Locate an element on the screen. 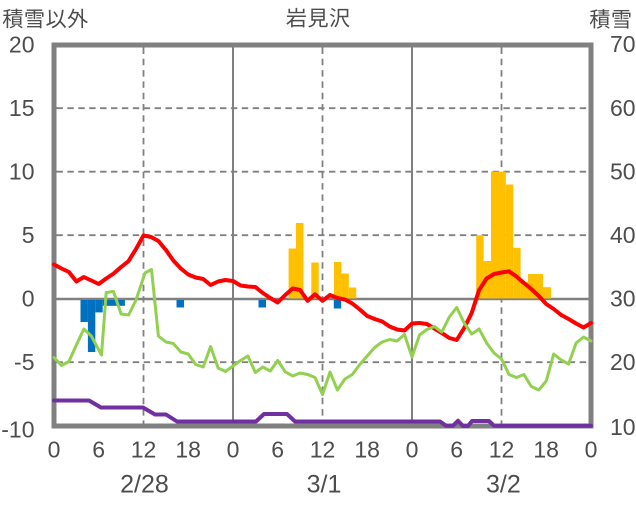  svg-text: -5 is located at coordinates (24, 362).